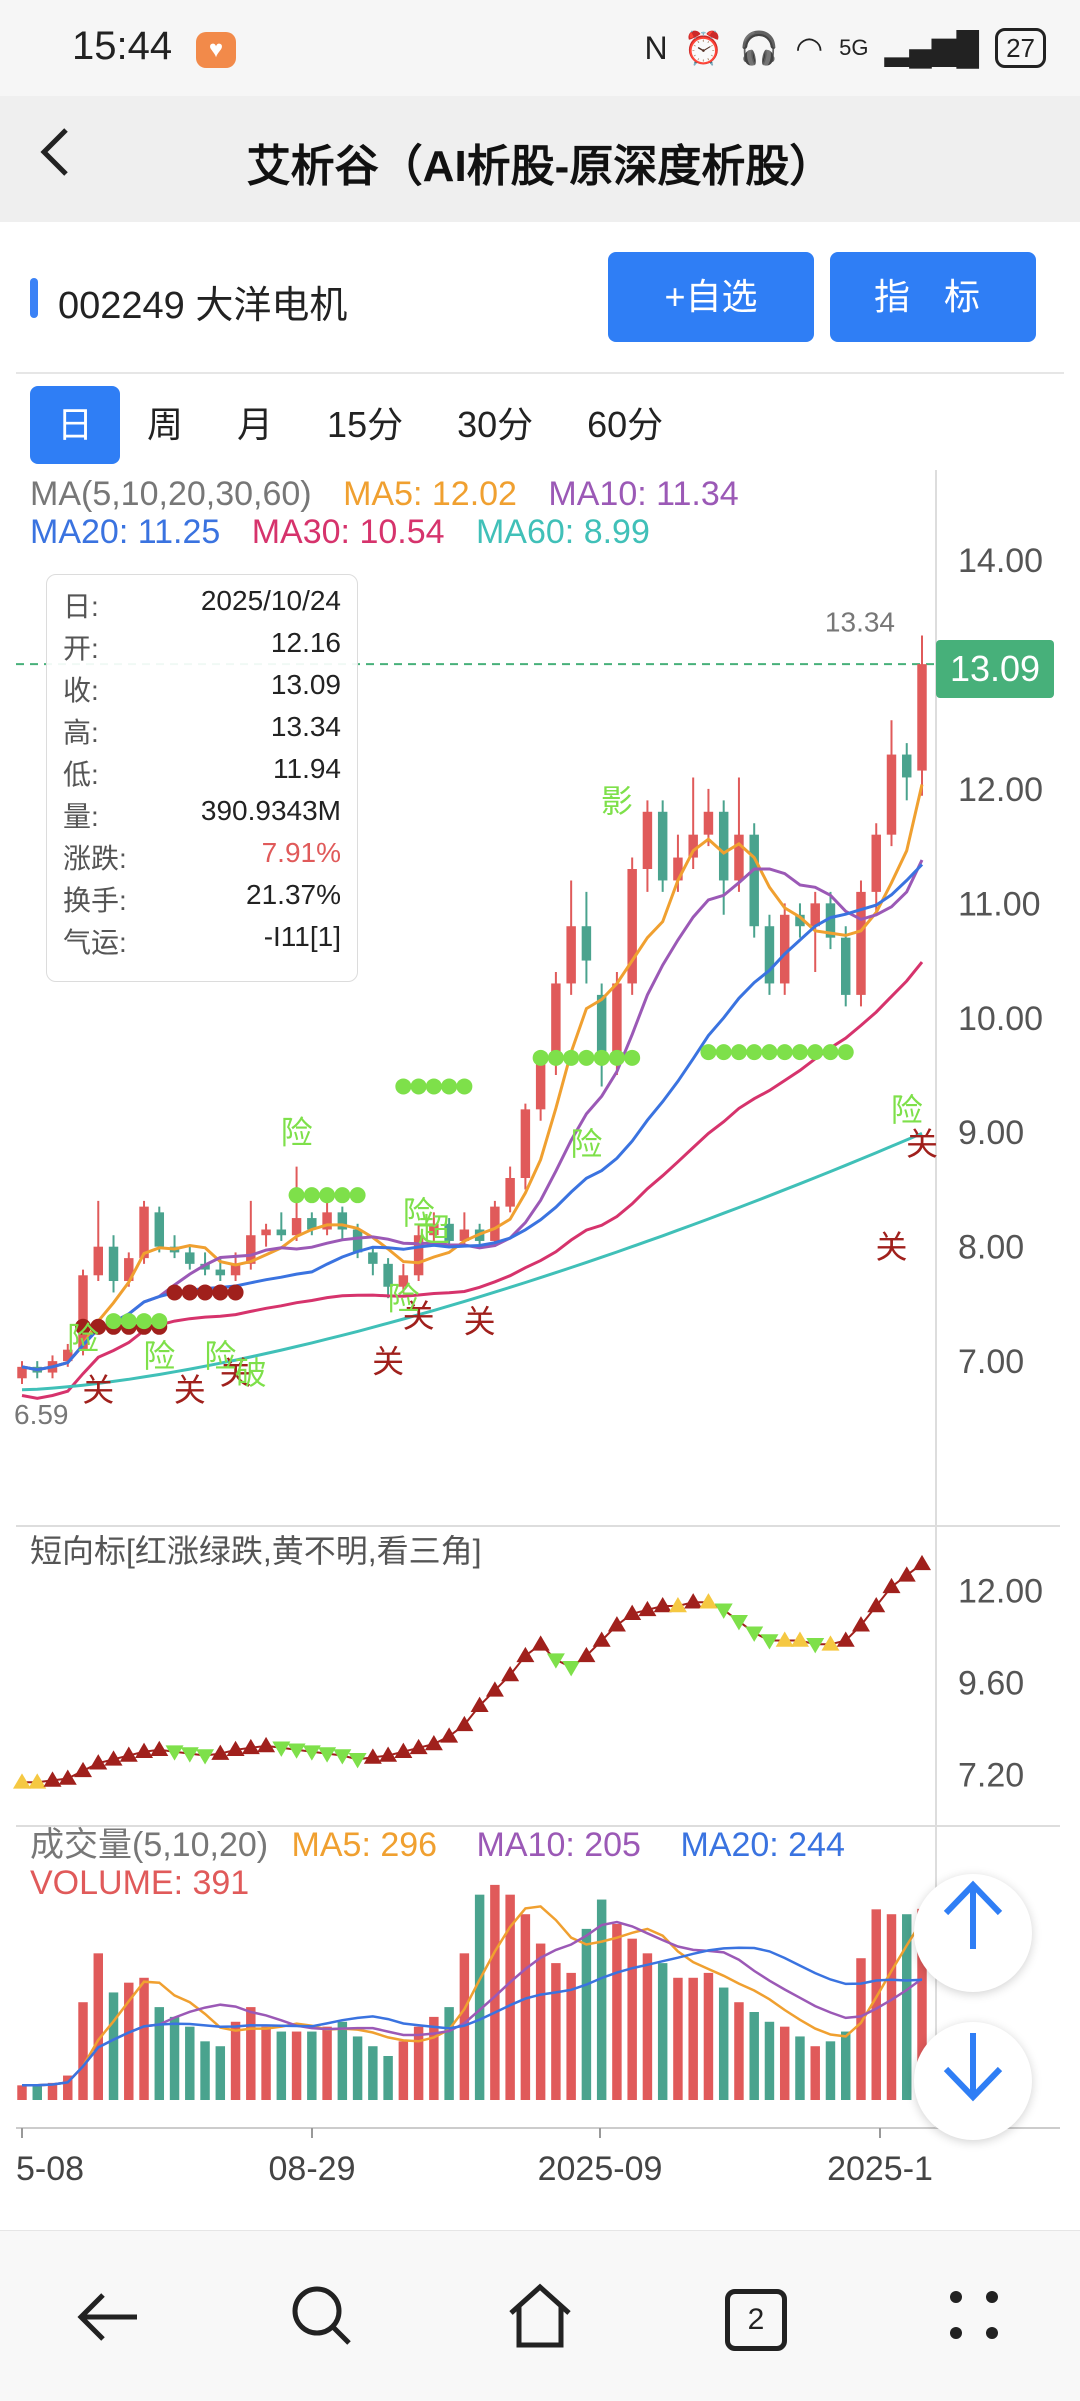 This screenshot has width=1080, height=2401. Describe the element at coordinates (973, 1933) in the screenshot. I see `scroll-up-button` at that location.